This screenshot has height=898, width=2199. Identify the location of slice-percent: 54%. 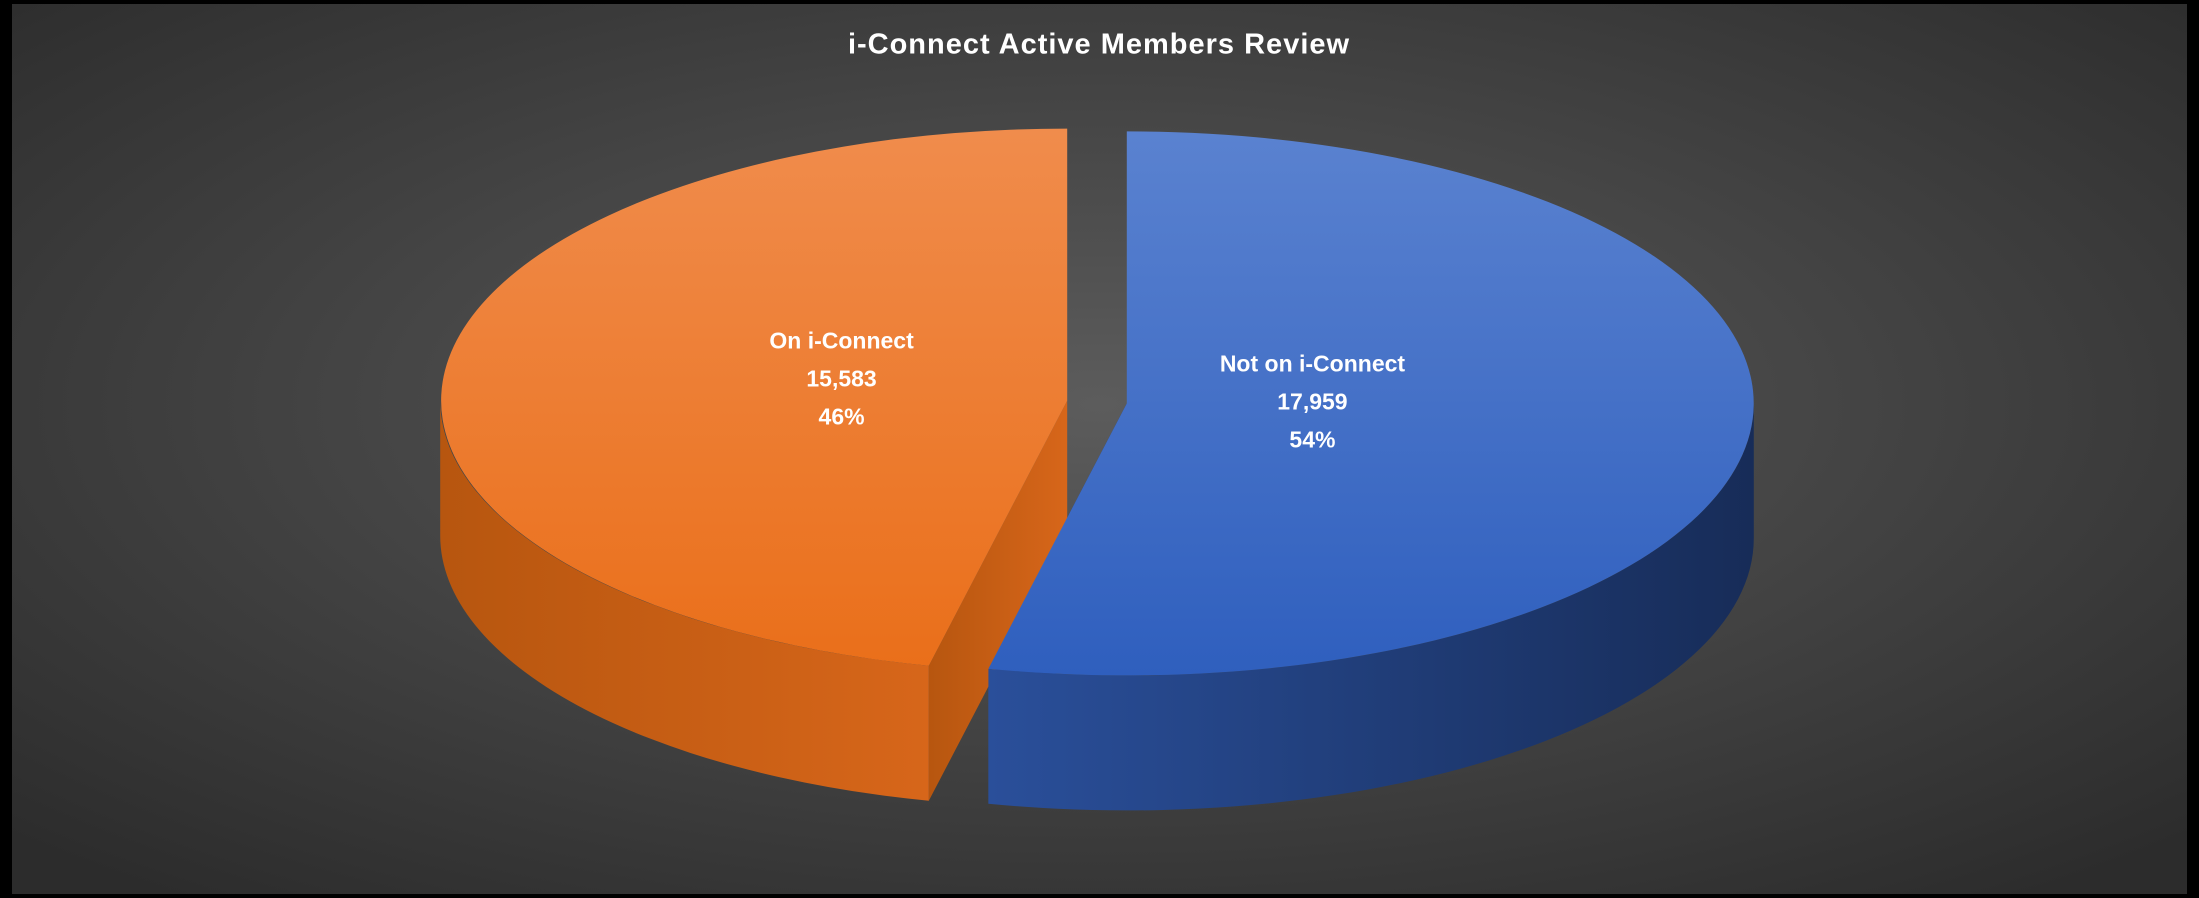
(1312, 439).